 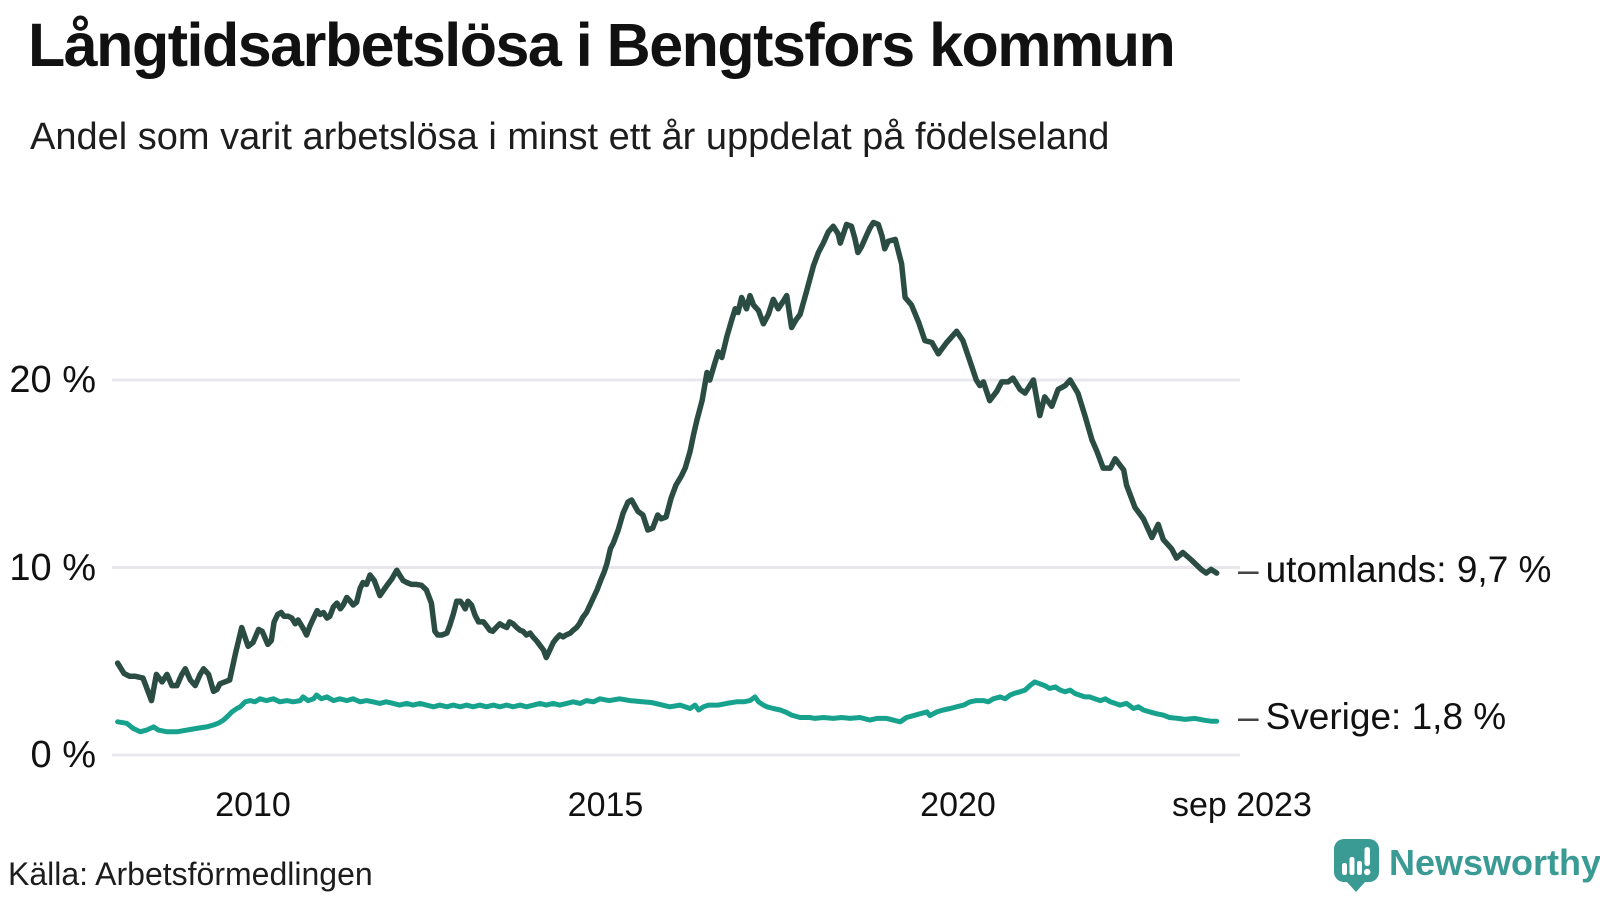 What do you see at coordinates (667, 707) in the screenshot?
I see `line-Sverige` at bounding box center [667, 707].